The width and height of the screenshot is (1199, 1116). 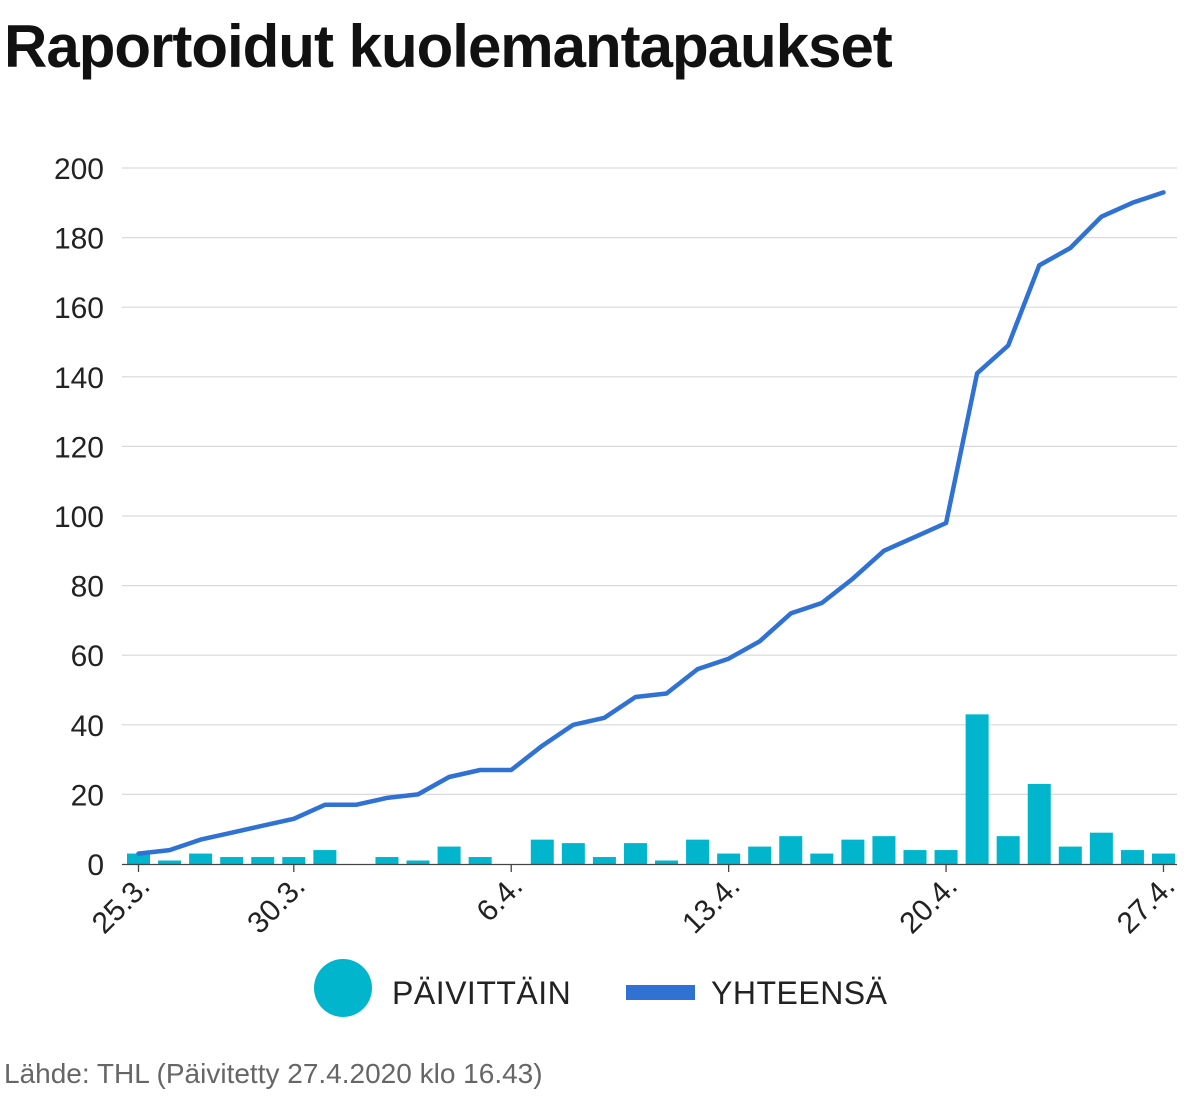 I want to click on y-tick-label: 100, so click(x=79, y=517).